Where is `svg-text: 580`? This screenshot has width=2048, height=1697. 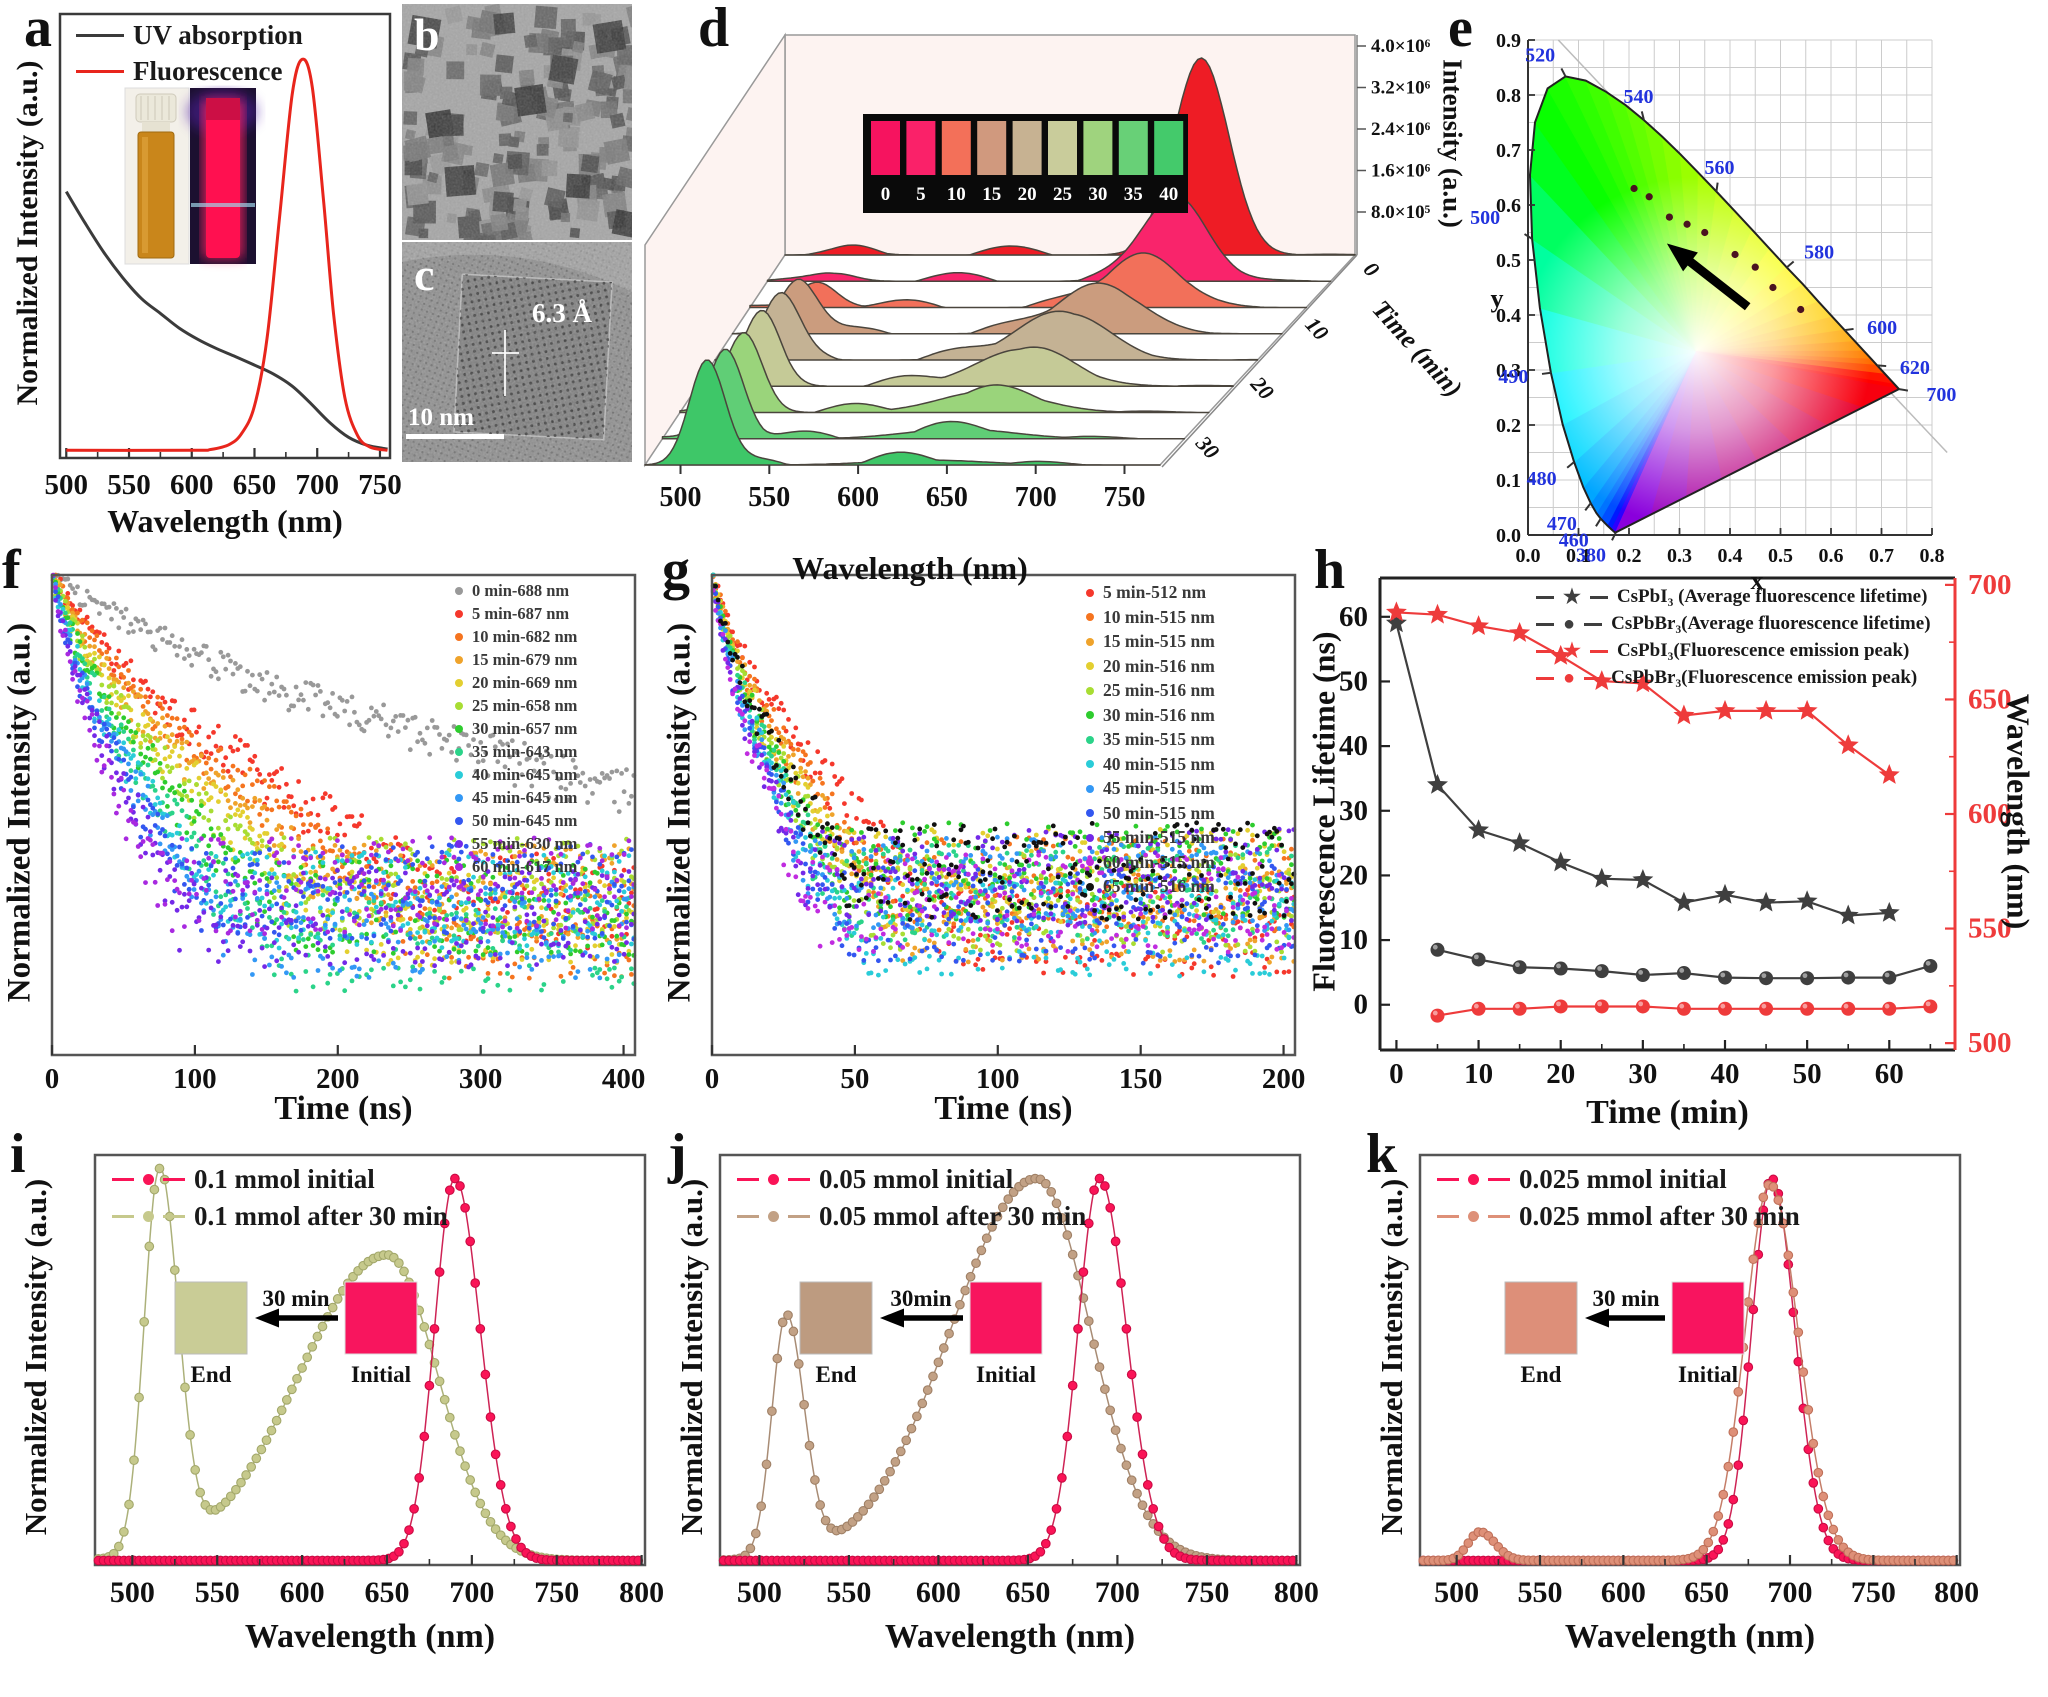 svg-text: 580 is located at coordinates (1819, 252).